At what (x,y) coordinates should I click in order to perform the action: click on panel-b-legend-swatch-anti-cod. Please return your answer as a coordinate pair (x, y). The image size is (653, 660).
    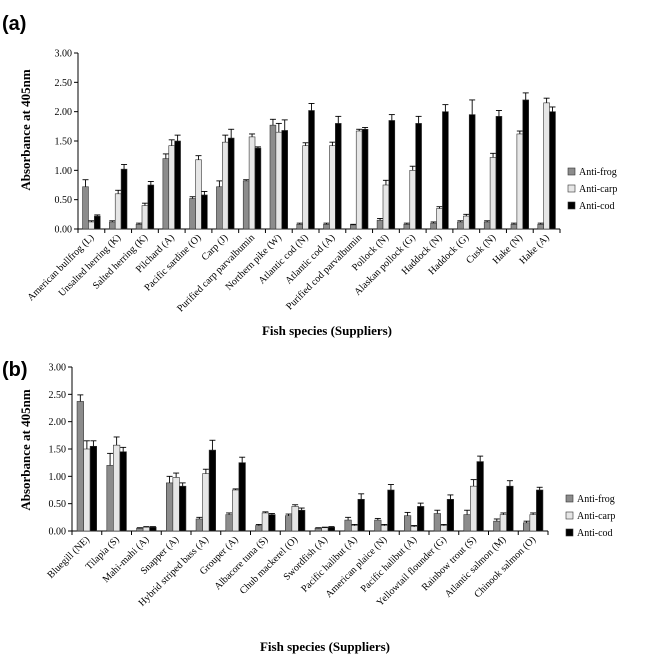
    Looking at the image, I should click on (569, 532).